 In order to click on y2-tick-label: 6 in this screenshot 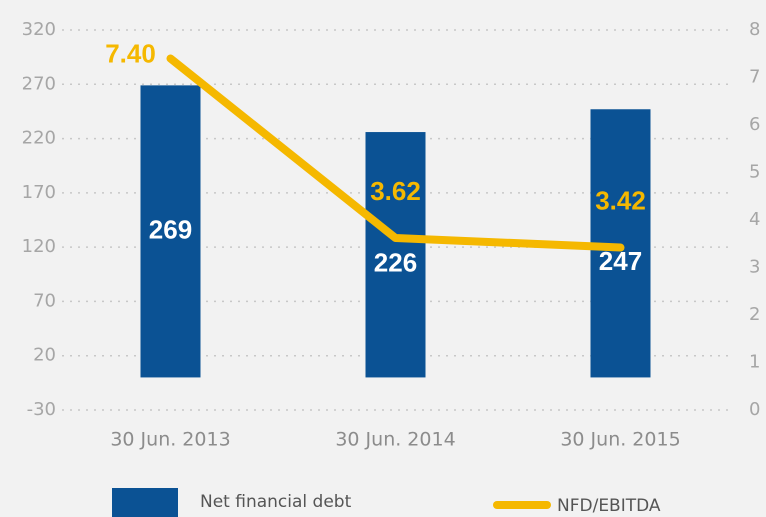, I will do `click(754, 124)`.